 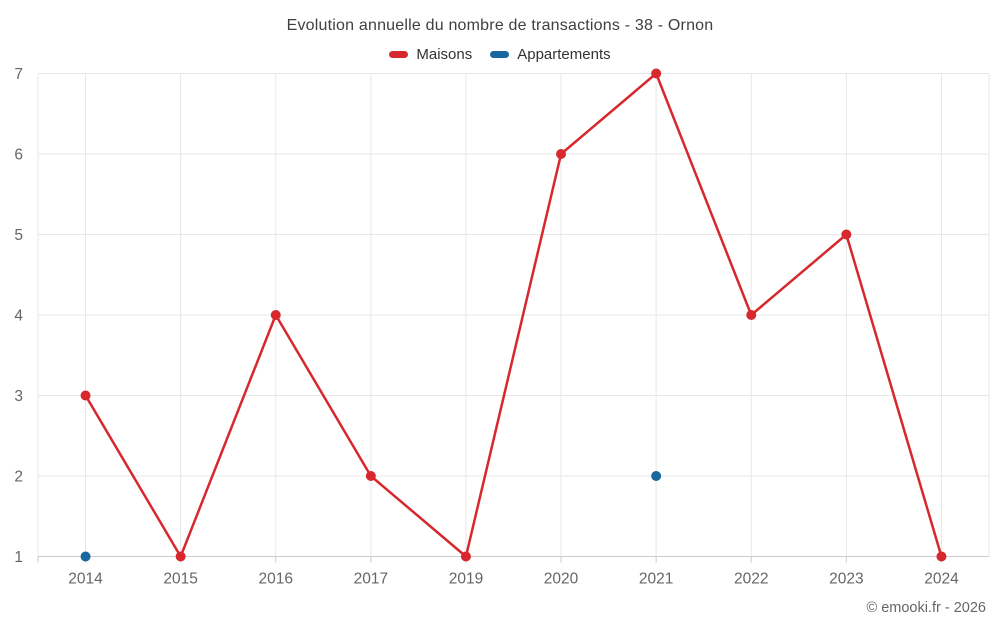 I want to click on legend: Maisons Appartements, so click(x=500, y=54).